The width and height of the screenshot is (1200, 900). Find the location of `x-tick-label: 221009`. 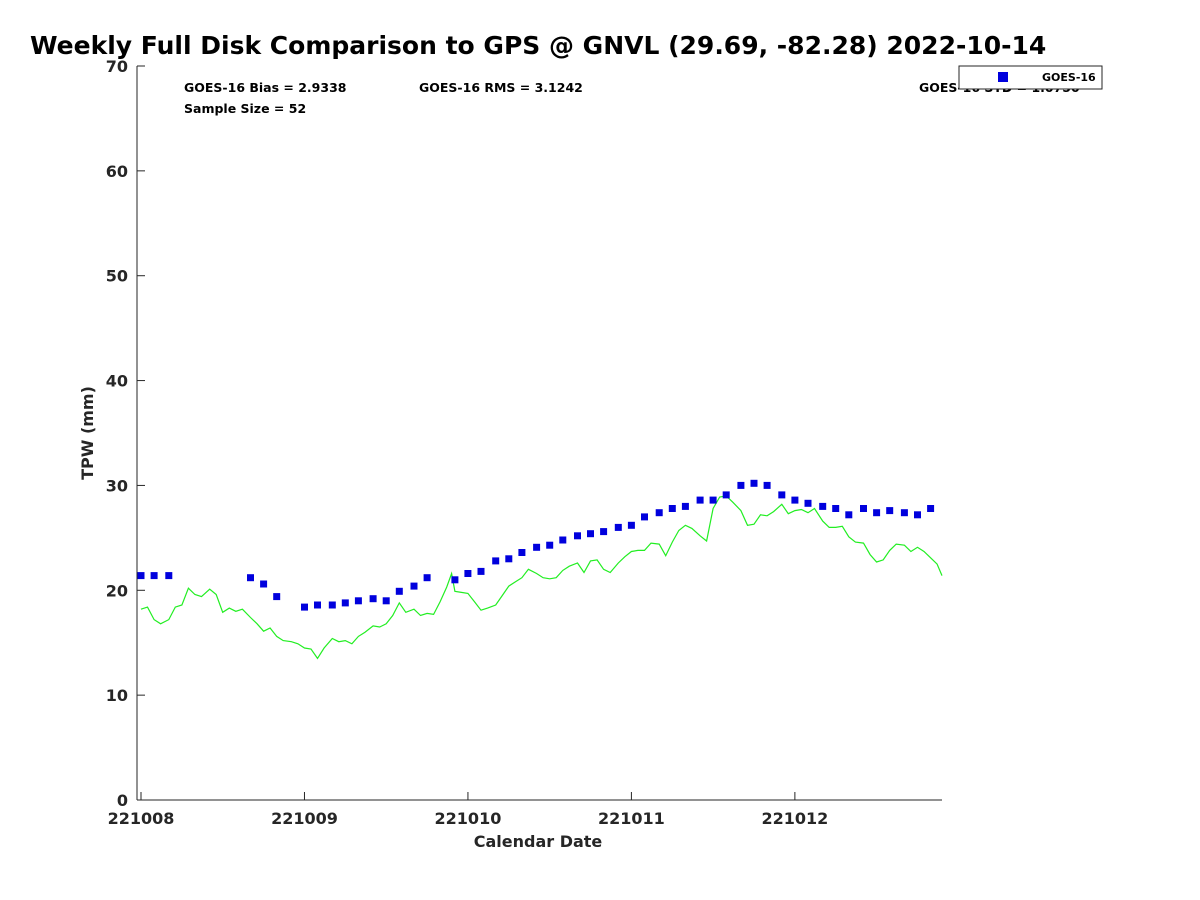

x-tick-label: 221009 is located at coordinates (304, 818).